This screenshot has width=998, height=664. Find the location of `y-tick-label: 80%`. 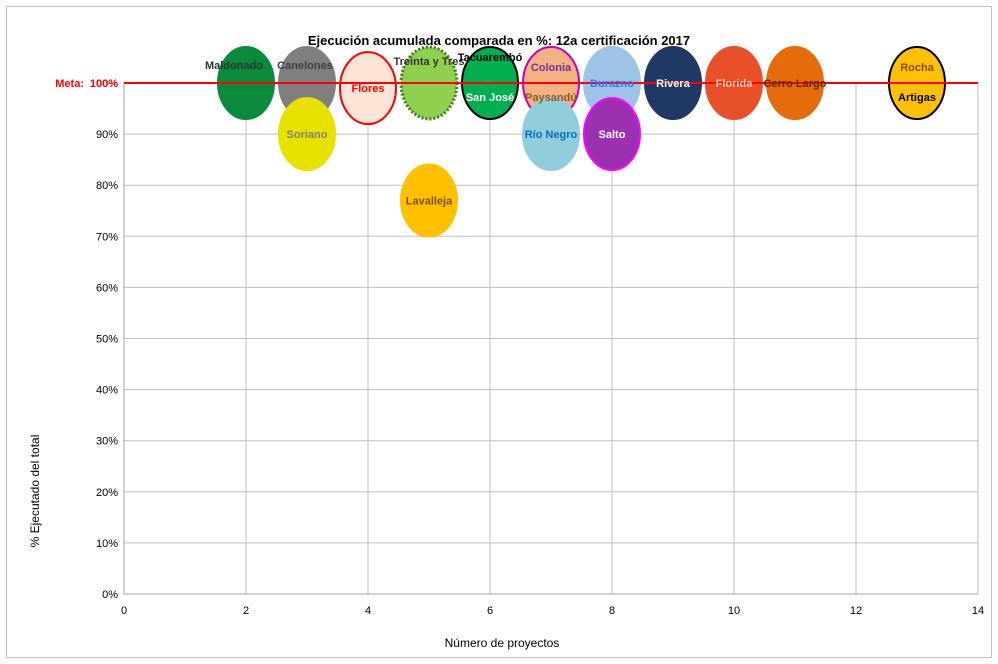

y-tick-label: 80% is located at coordinates (107, 186).